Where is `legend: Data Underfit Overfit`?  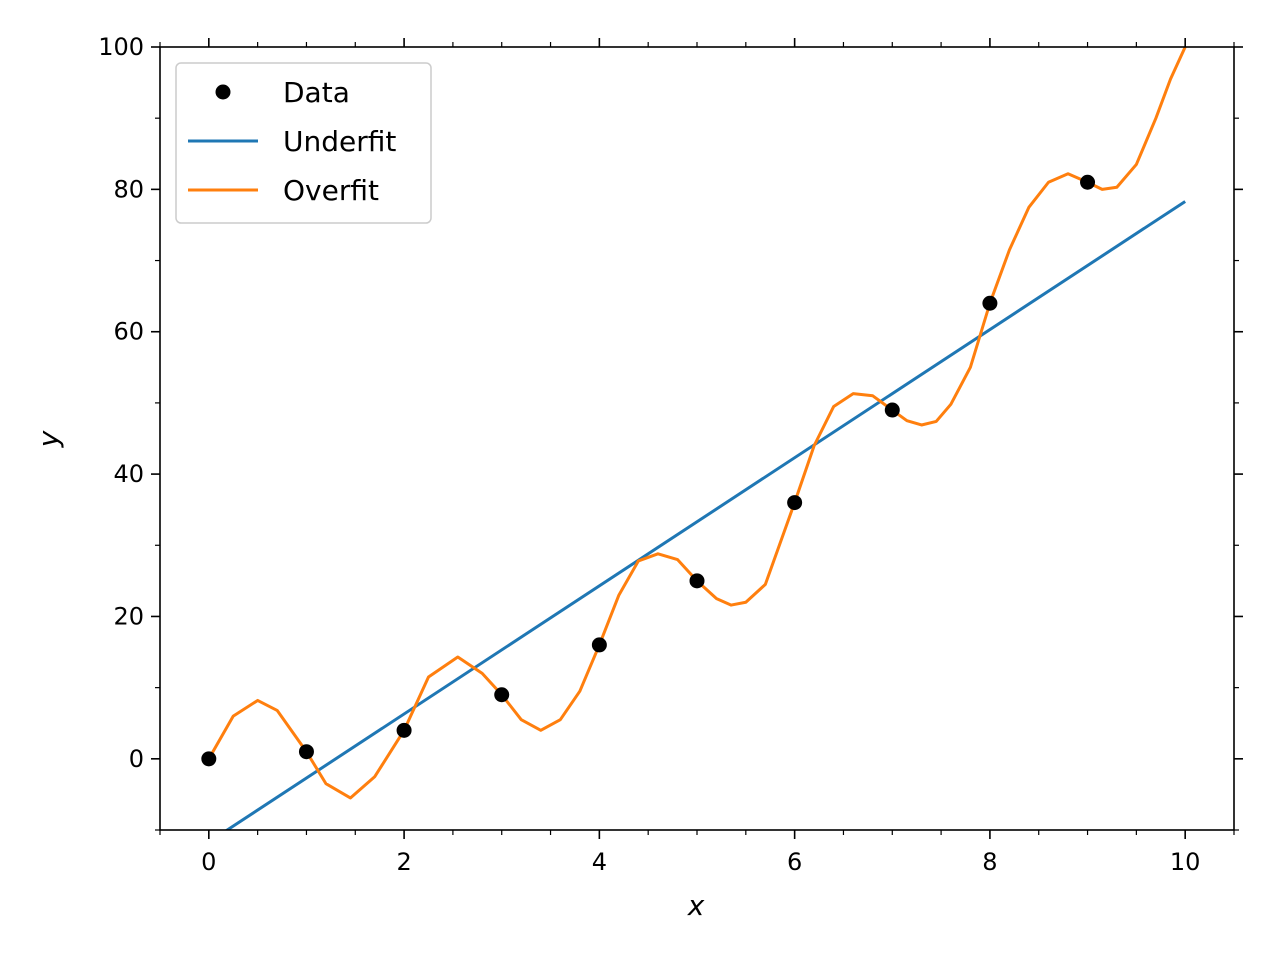
legend: Data Underfit Overfit is located at coordinates (303, 143).